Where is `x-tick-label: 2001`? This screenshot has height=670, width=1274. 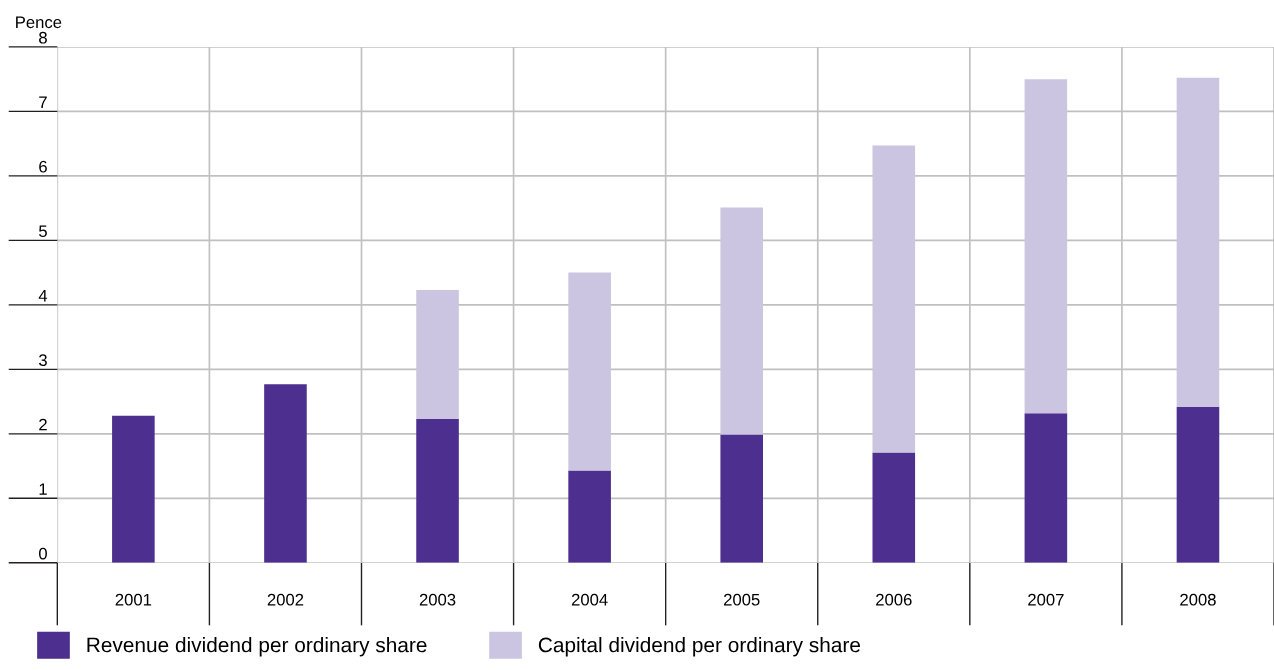
x-tick-label: 2001 is located at coordinates (133, 599).